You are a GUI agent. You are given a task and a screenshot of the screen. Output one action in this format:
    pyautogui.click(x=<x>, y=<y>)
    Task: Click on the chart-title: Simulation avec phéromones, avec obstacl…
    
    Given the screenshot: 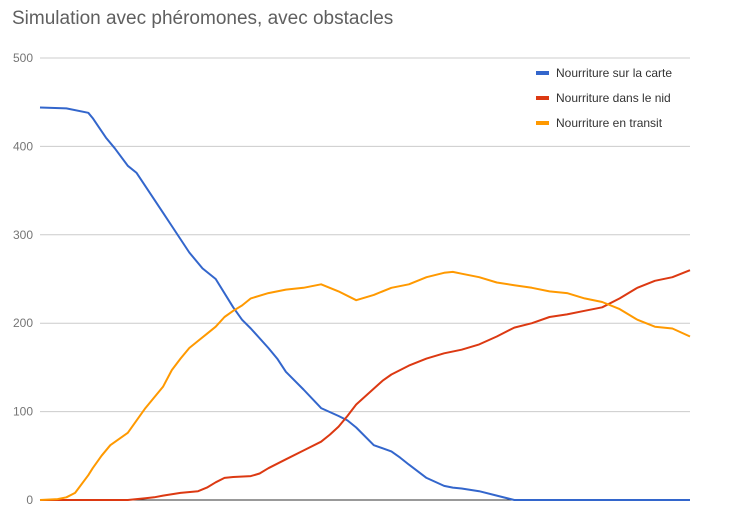 What is the action you would take?
    pyautogui.click(x=203, y=18)
    